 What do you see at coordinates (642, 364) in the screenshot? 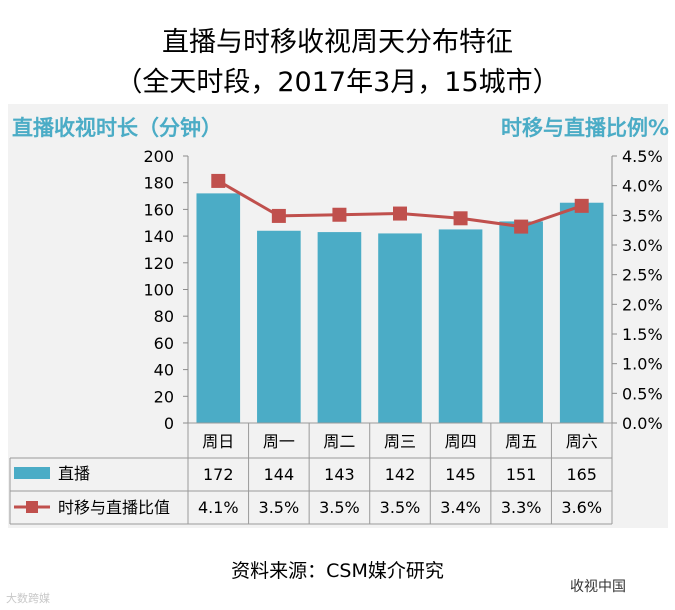
I see `y-tick-label-right: 1.0%` at bounding box center [642, 364].